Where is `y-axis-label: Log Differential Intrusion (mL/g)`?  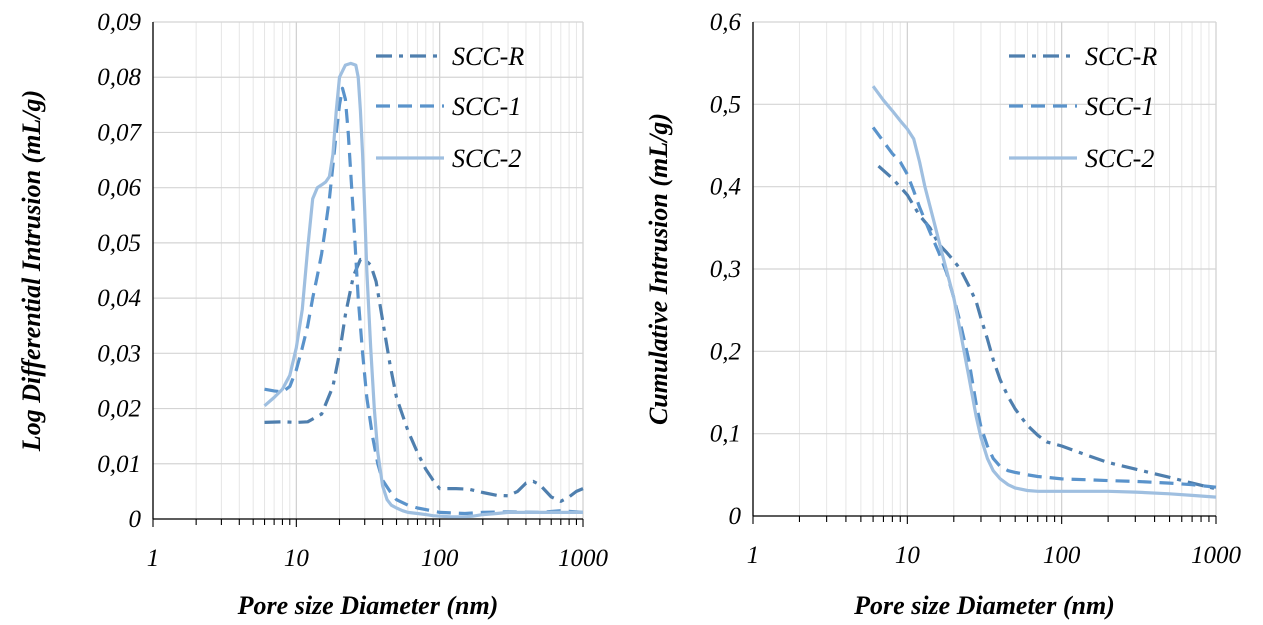
y-axis-label: Log Differential Intrusion (mL/g) is located at coordinates (31, 271).